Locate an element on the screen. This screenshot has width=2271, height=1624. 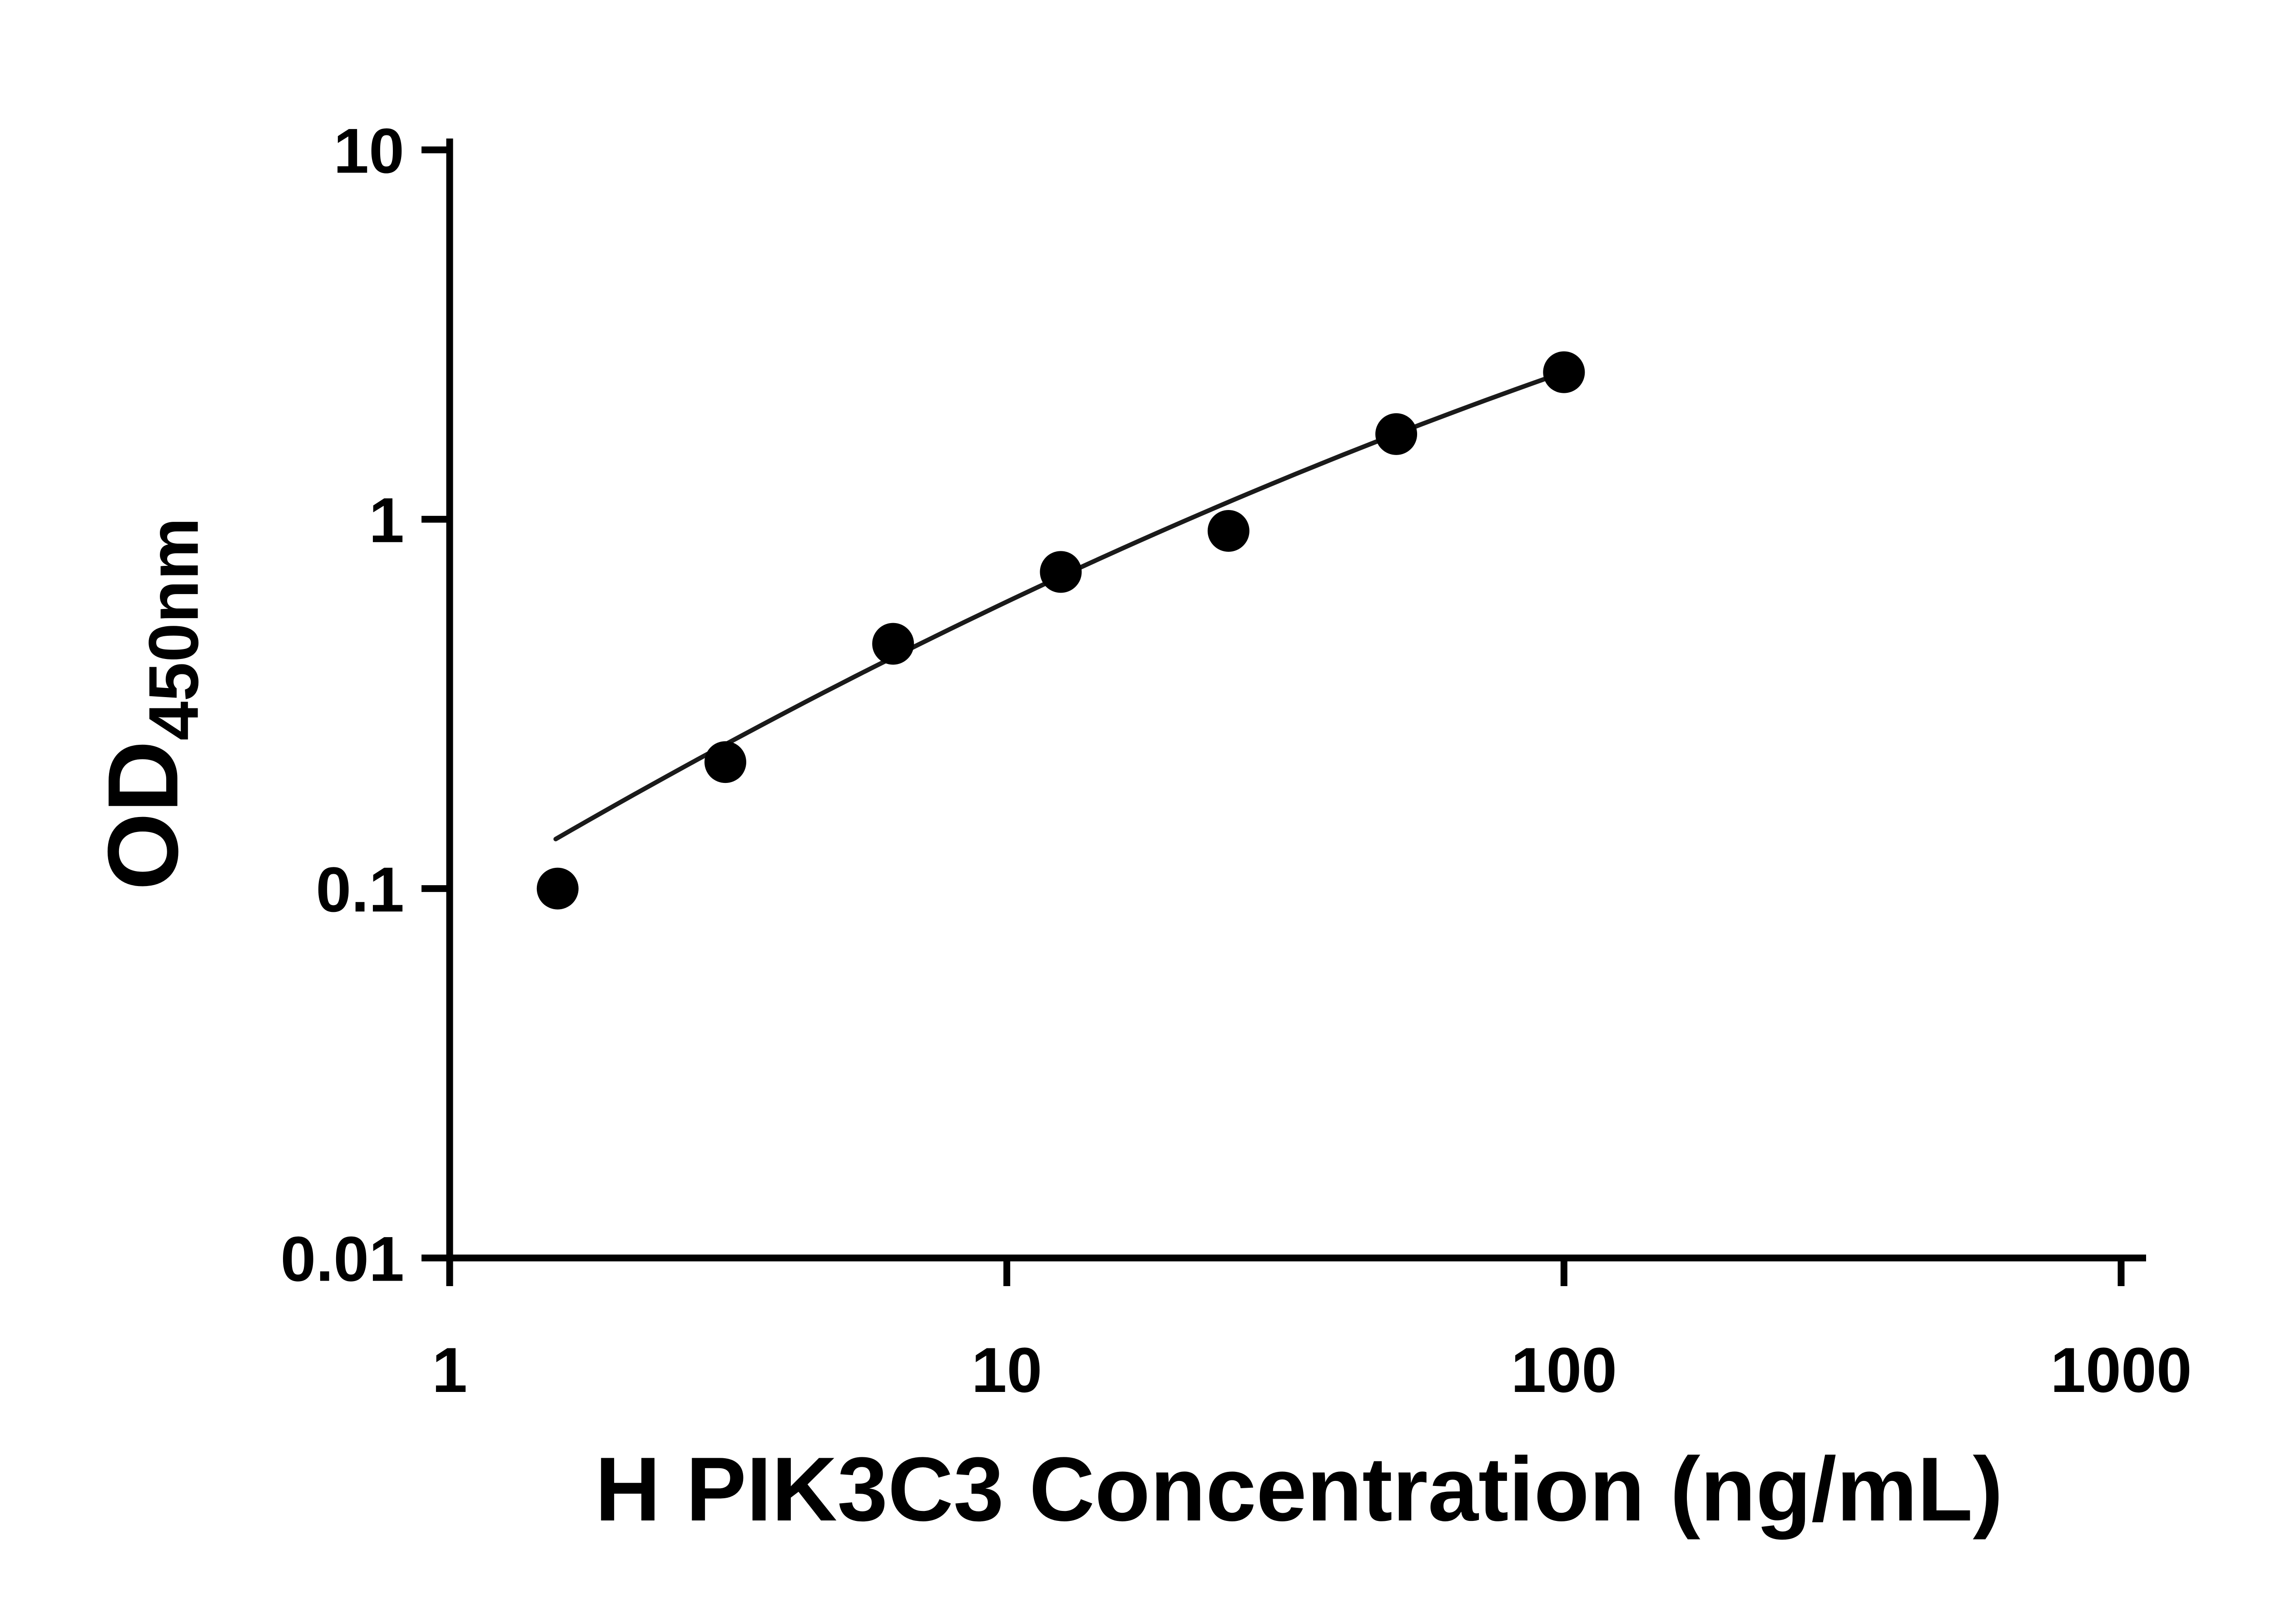
y-axis-title-text: OD is located at coordinates (143, 815).